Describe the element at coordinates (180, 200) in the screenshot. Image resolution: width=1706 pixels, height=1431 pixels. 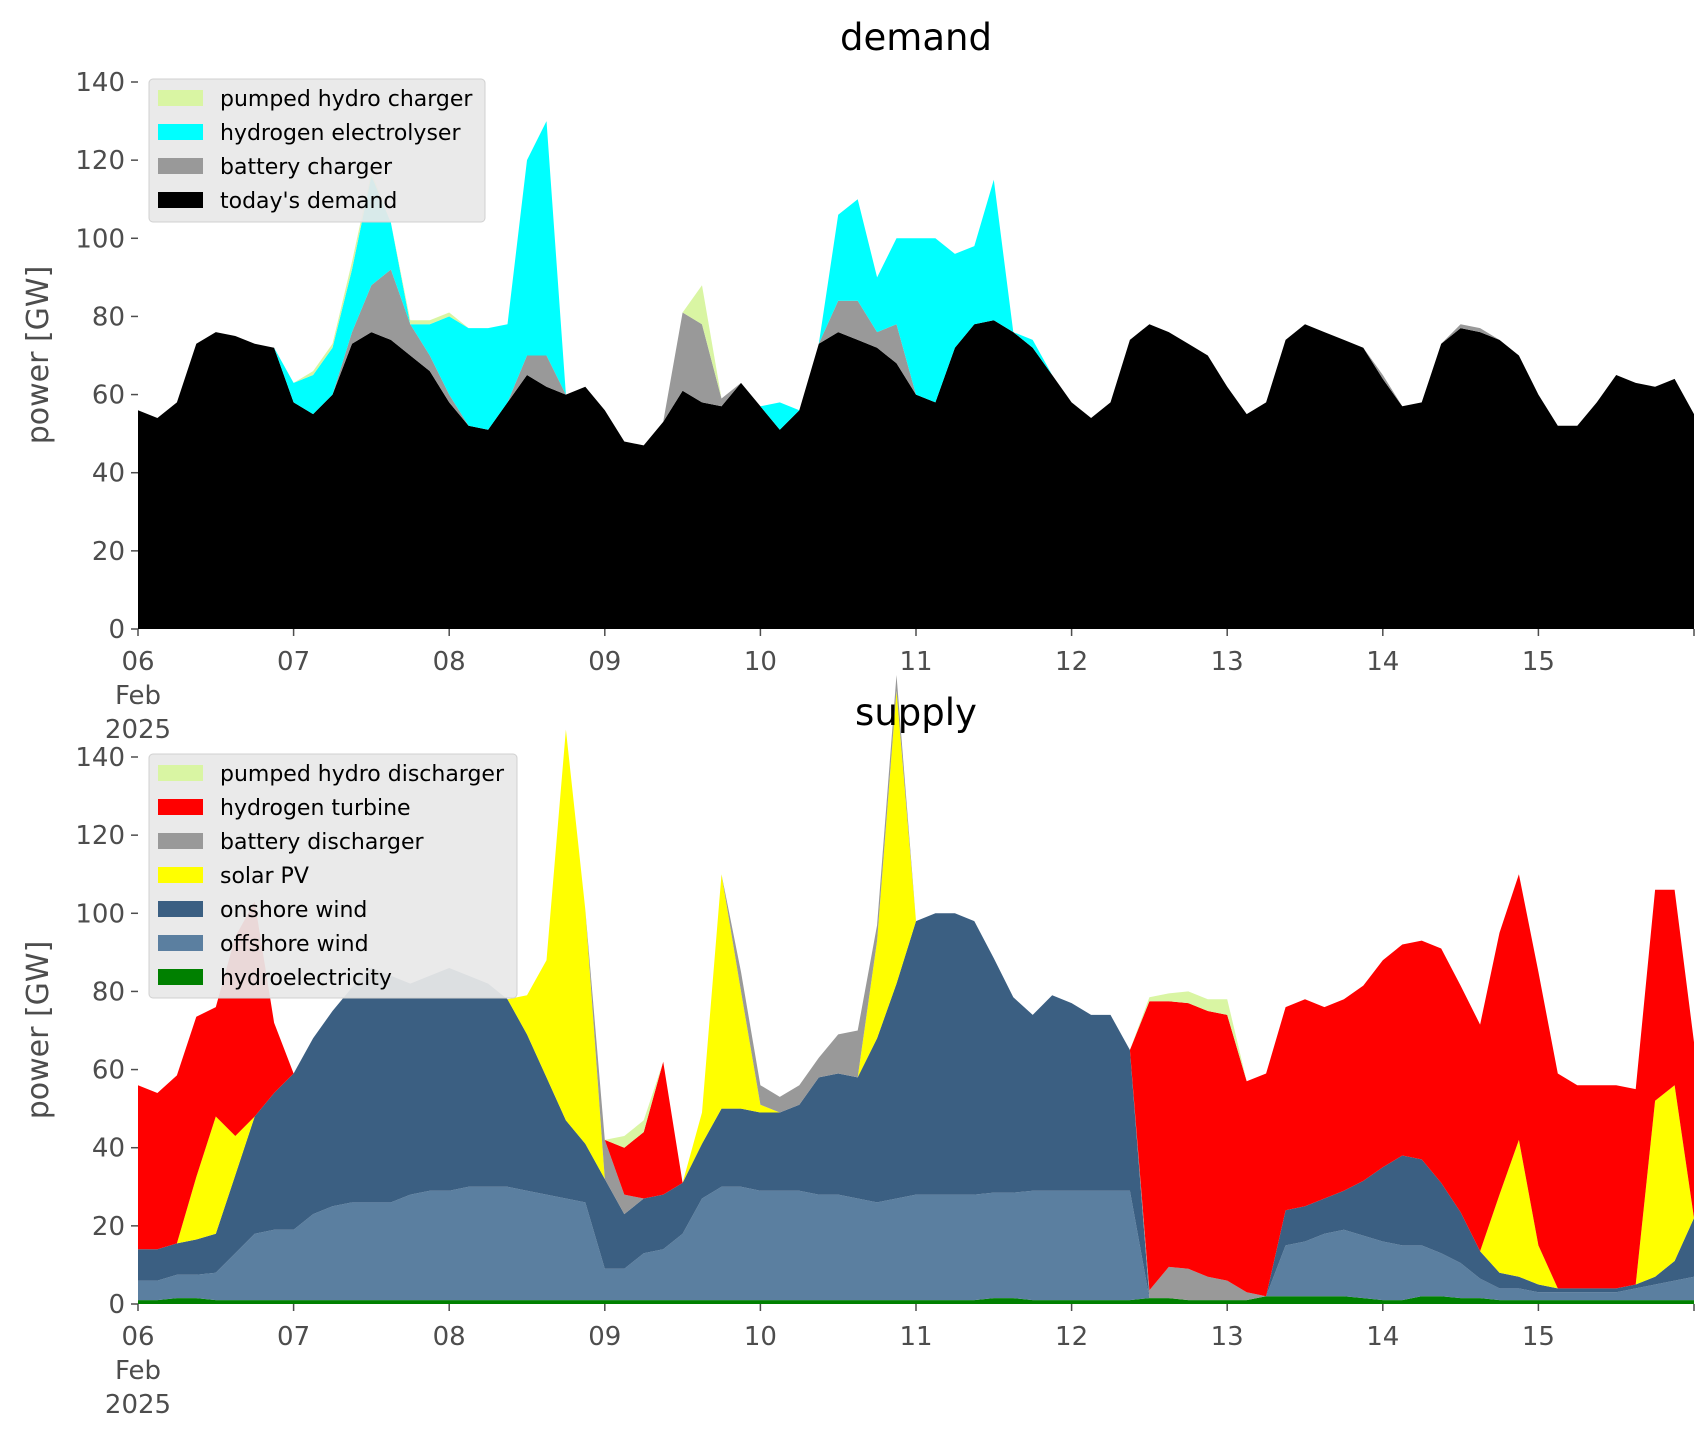
I see `legend-swatch-today-s-demand` at that location.